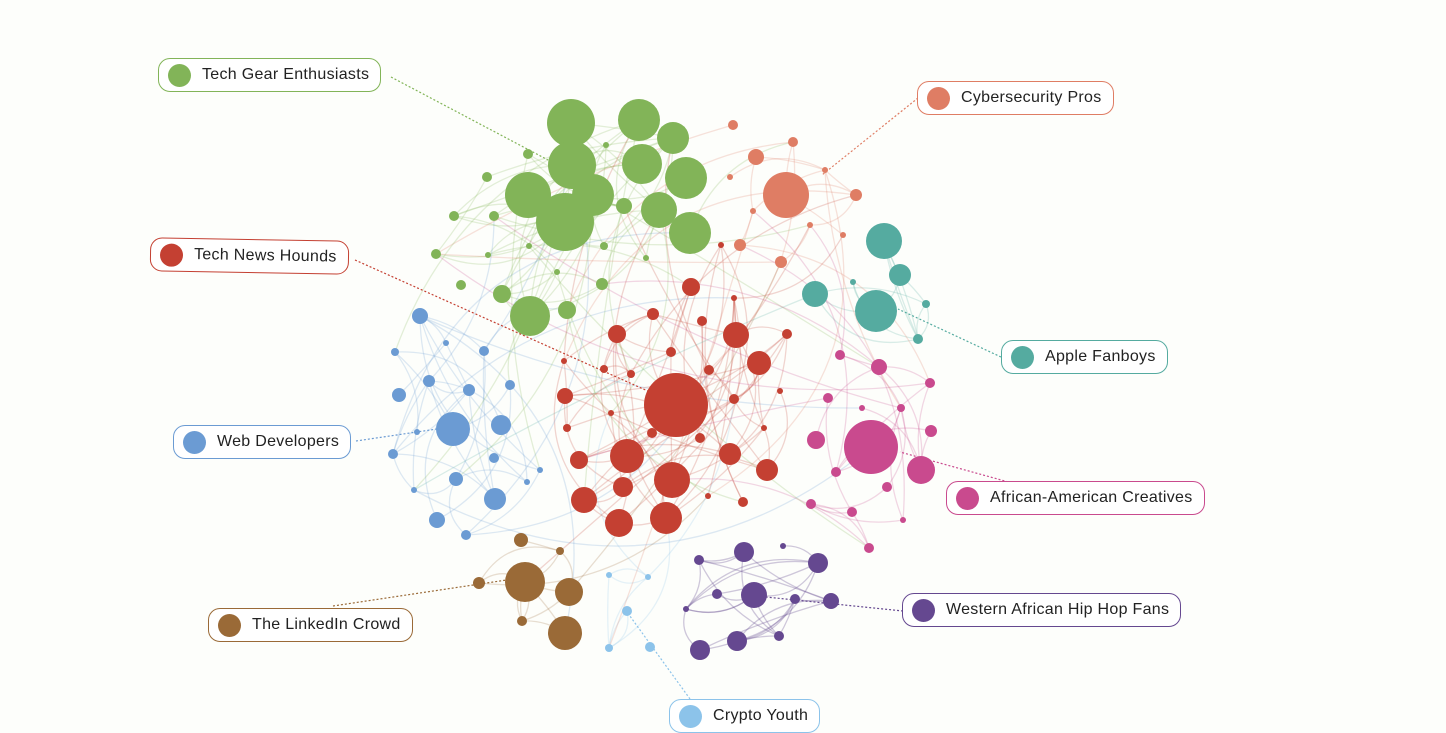  I want to click on community-label-apple-fanboys: Apple Fanboys, so click(1084, 357).